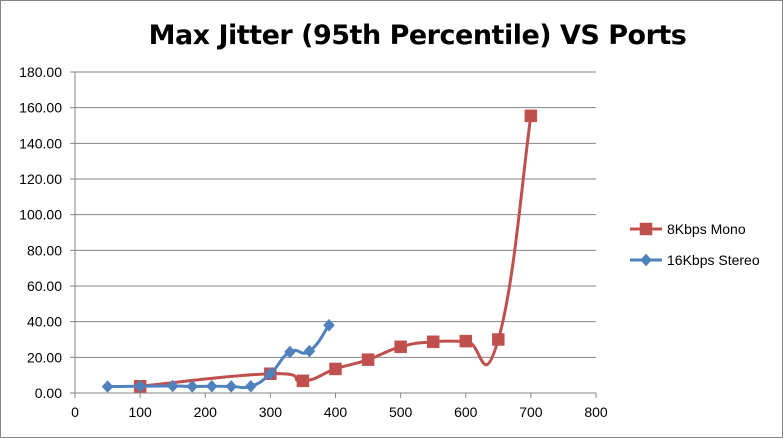  I want to click on x-axis-ticks: 0 100 200 300 400 500 600 700 800, so click(339, 406).